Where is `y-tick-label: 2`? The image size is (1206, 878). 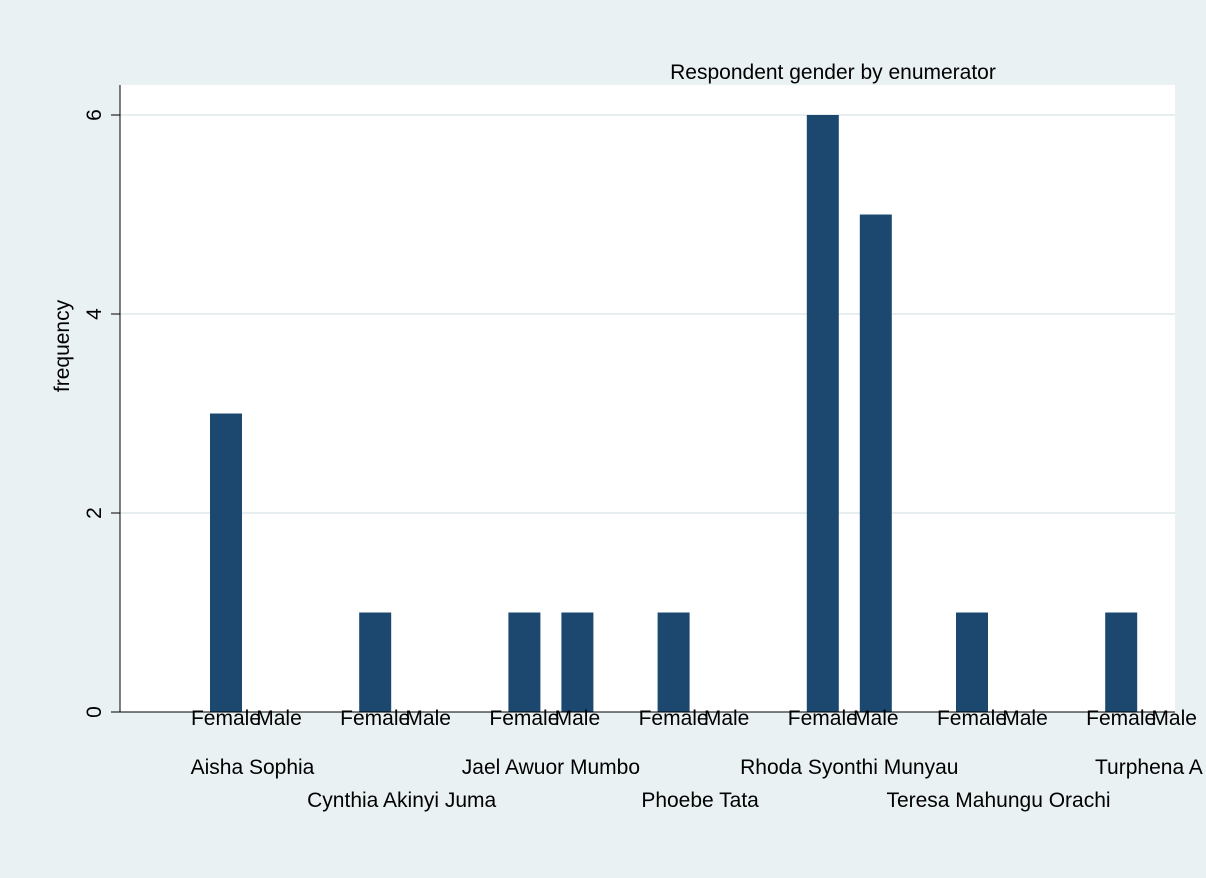
y-tick-label: 2 is located at coordinates (94, 513).